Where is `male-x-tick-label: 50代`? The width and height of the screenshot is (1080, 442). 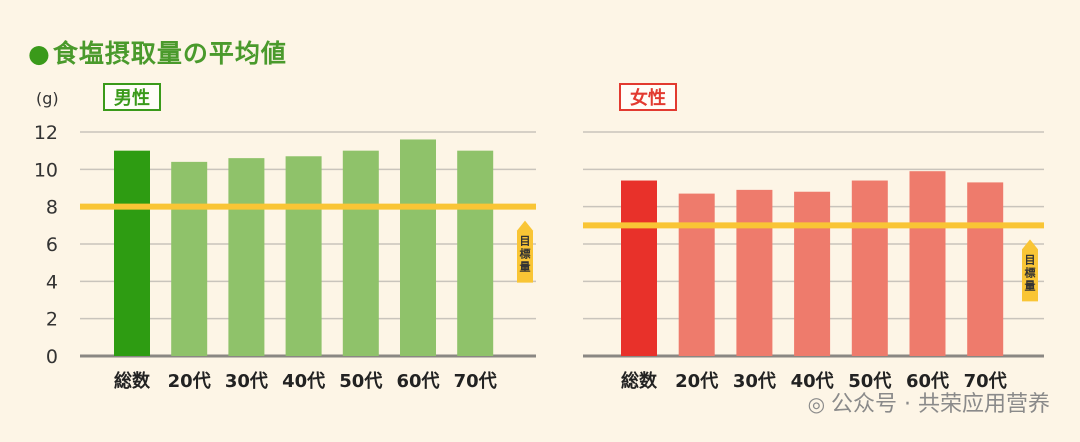
male-x-tick-label: 50代 is located at coordinates (360, 381).